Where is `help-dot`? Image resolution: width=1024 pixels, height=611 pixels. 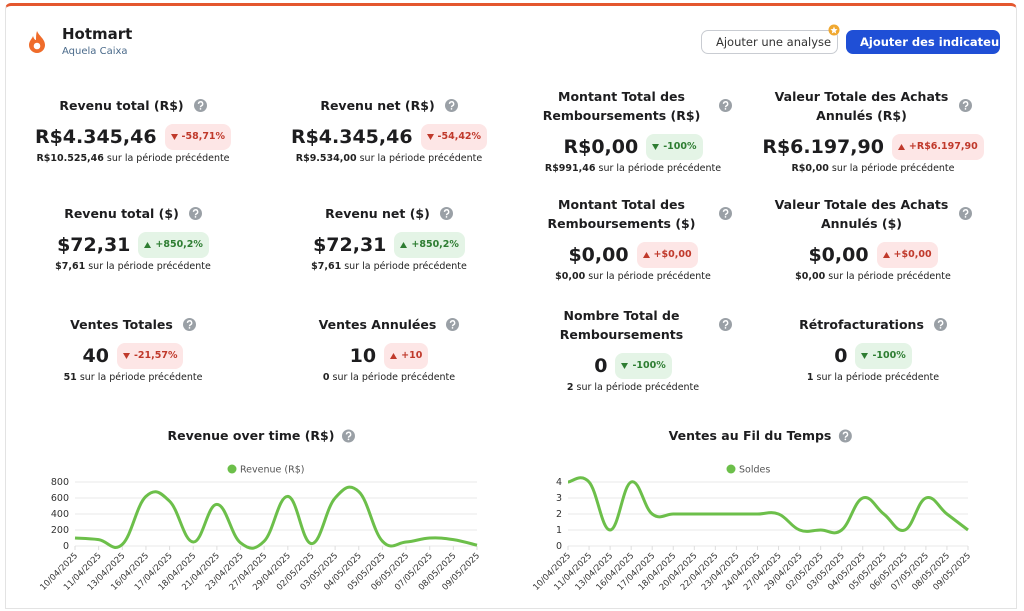
help-dot is located at coordinates (348, 439).